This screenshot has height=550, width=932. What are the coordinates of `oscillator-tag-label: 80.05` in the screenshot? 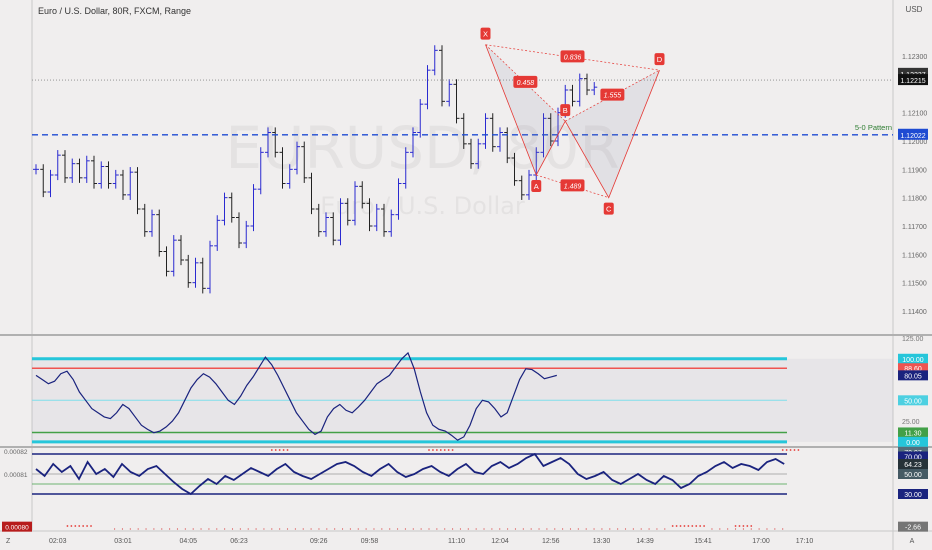 It's located at (913, 376).